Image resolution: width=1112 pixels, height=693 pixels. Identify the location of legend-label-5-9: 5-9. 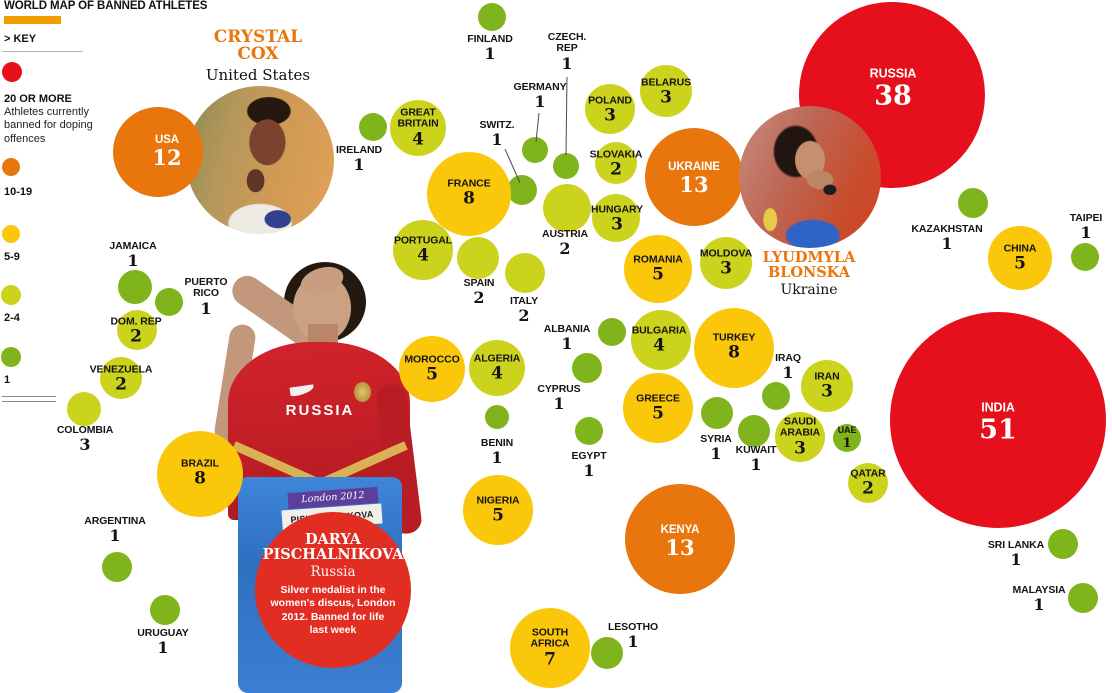
(12, 257).